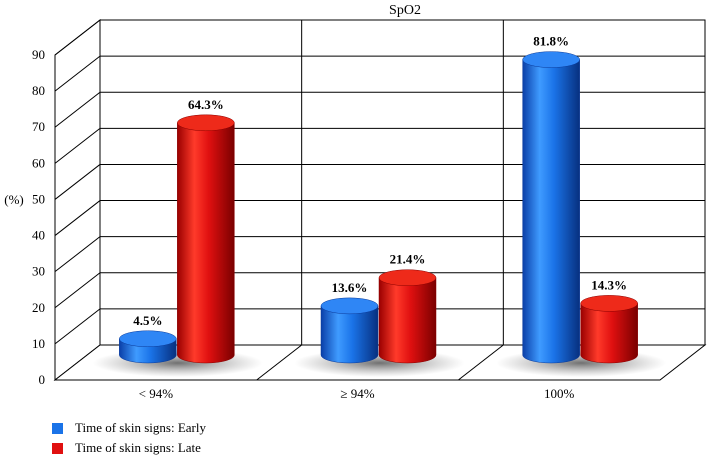  Describe the element at coordinates (147, 320) in the screenshot. I see `data-label: 4.5%` at that location.